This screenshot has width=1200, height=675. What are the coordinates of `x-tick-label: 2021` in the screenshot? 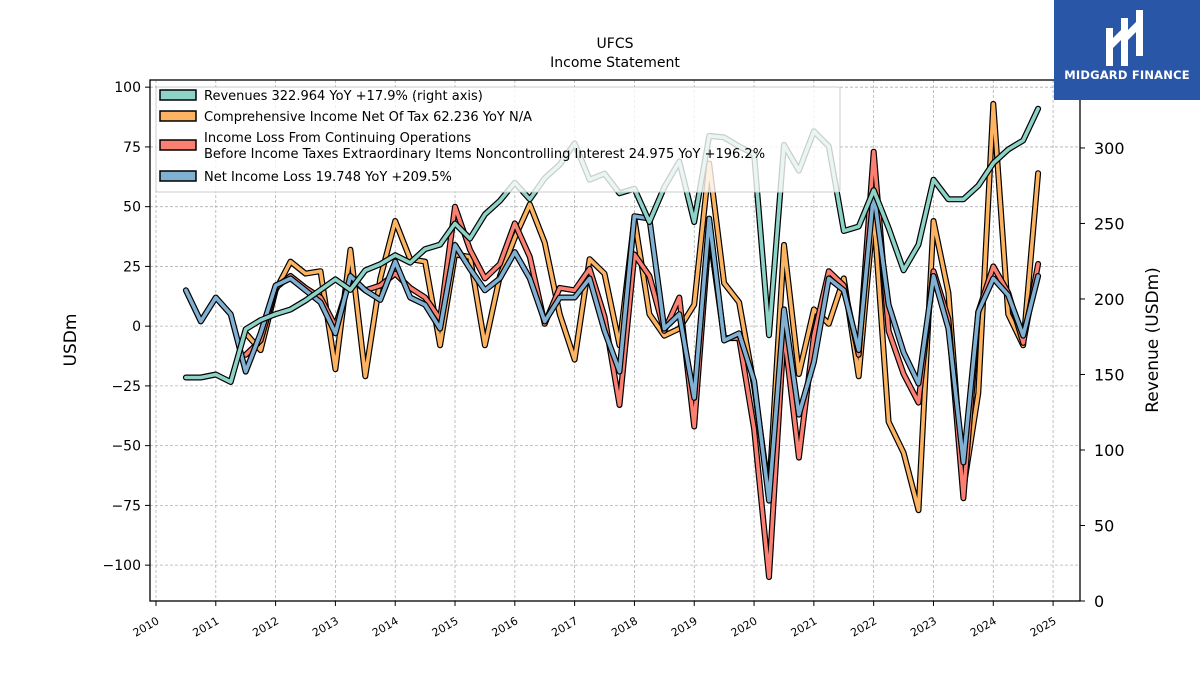 It's located at (804, 626).